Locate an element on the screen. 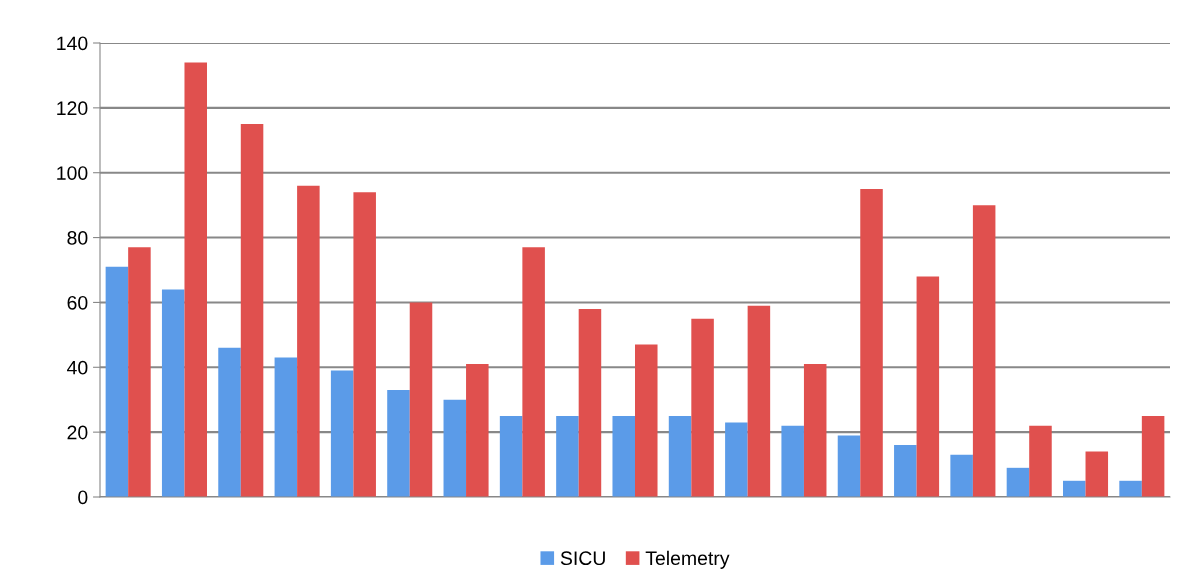 The height and width of the screenshot is (588, 1190). legend-label: Telemetry is located at coordinates (687, 559).